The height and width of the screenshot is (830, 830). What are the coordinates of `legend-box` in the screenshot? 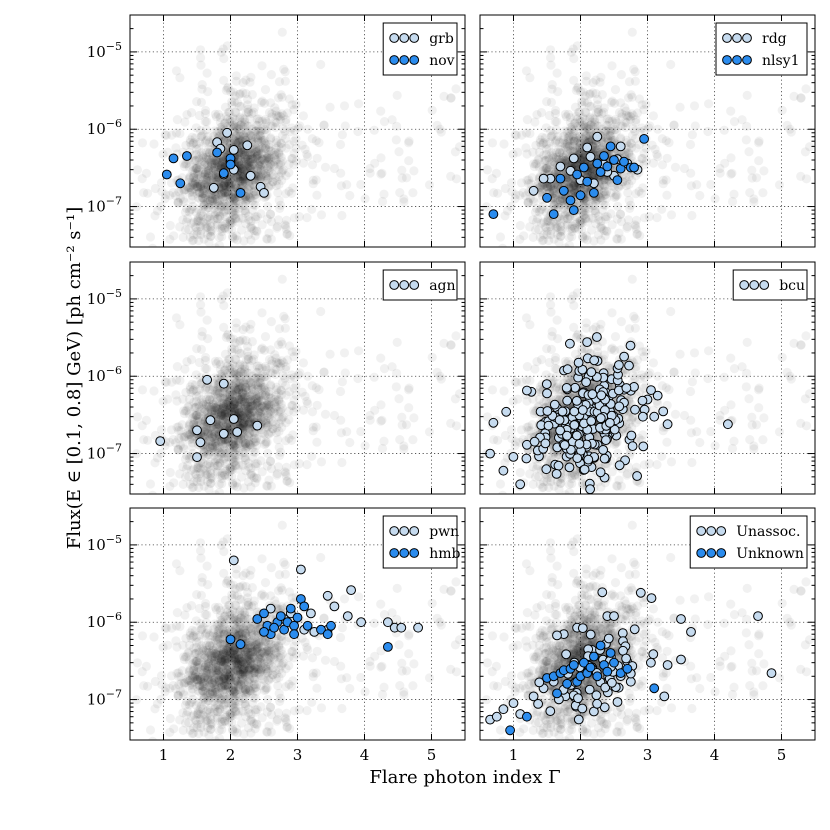 It's located at (761, 49).